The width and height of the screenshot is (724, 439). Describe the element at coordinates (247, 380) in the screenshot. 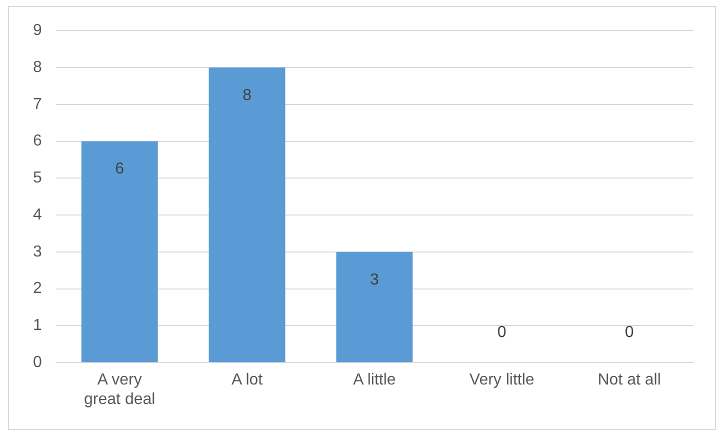

I see `x-tick-label: A lot` at that location.